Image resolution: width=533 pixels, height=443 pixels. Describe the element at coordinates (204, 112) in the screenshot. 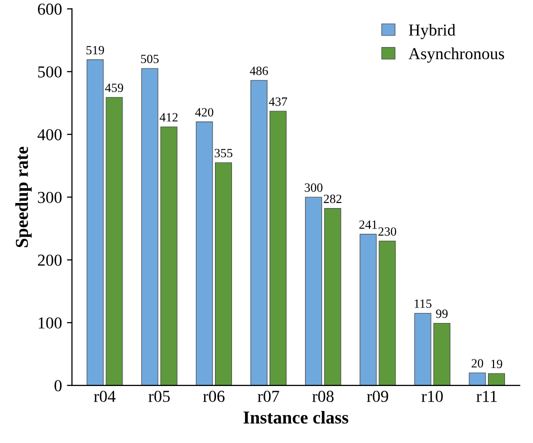

I see `data-label: 420` at that location.